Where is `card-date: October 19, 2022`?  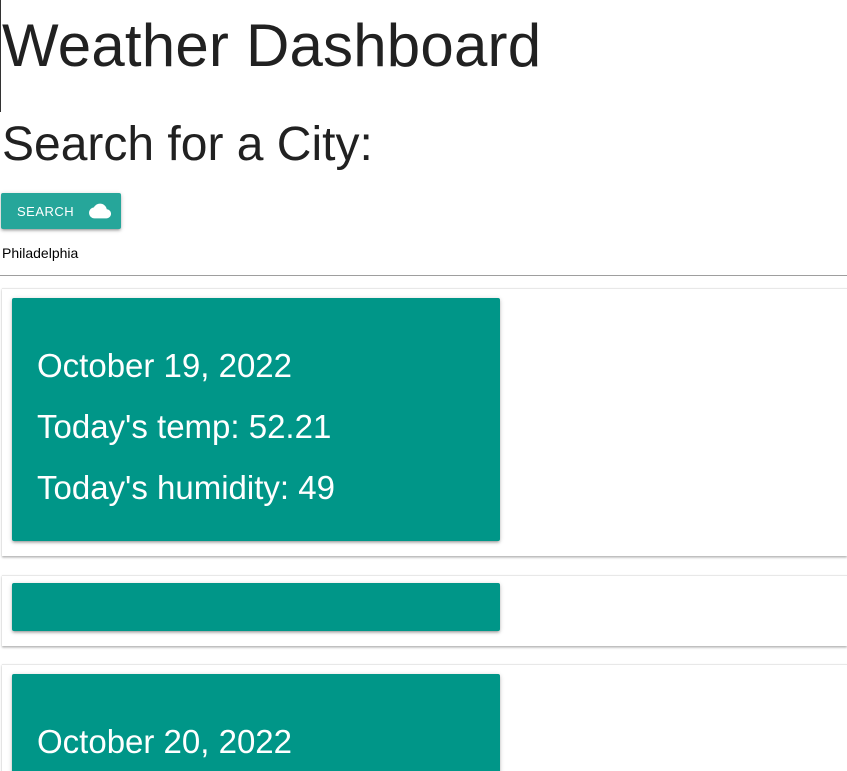 card-date: October 19, 2022 is located at coordinates (165, 365).